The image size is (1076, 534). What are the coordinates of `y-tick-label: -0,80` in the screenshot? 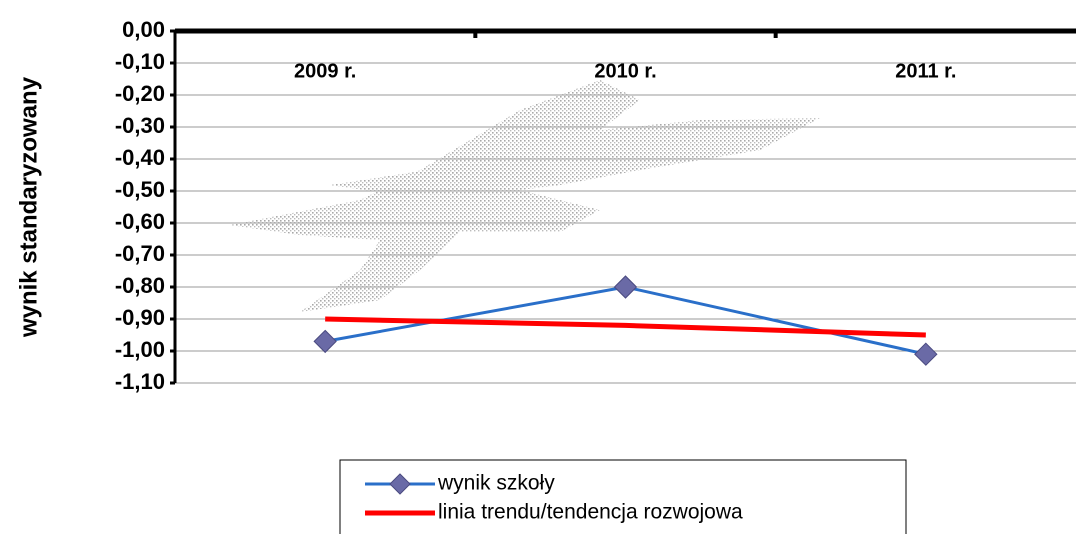 It's located at (140, 285).